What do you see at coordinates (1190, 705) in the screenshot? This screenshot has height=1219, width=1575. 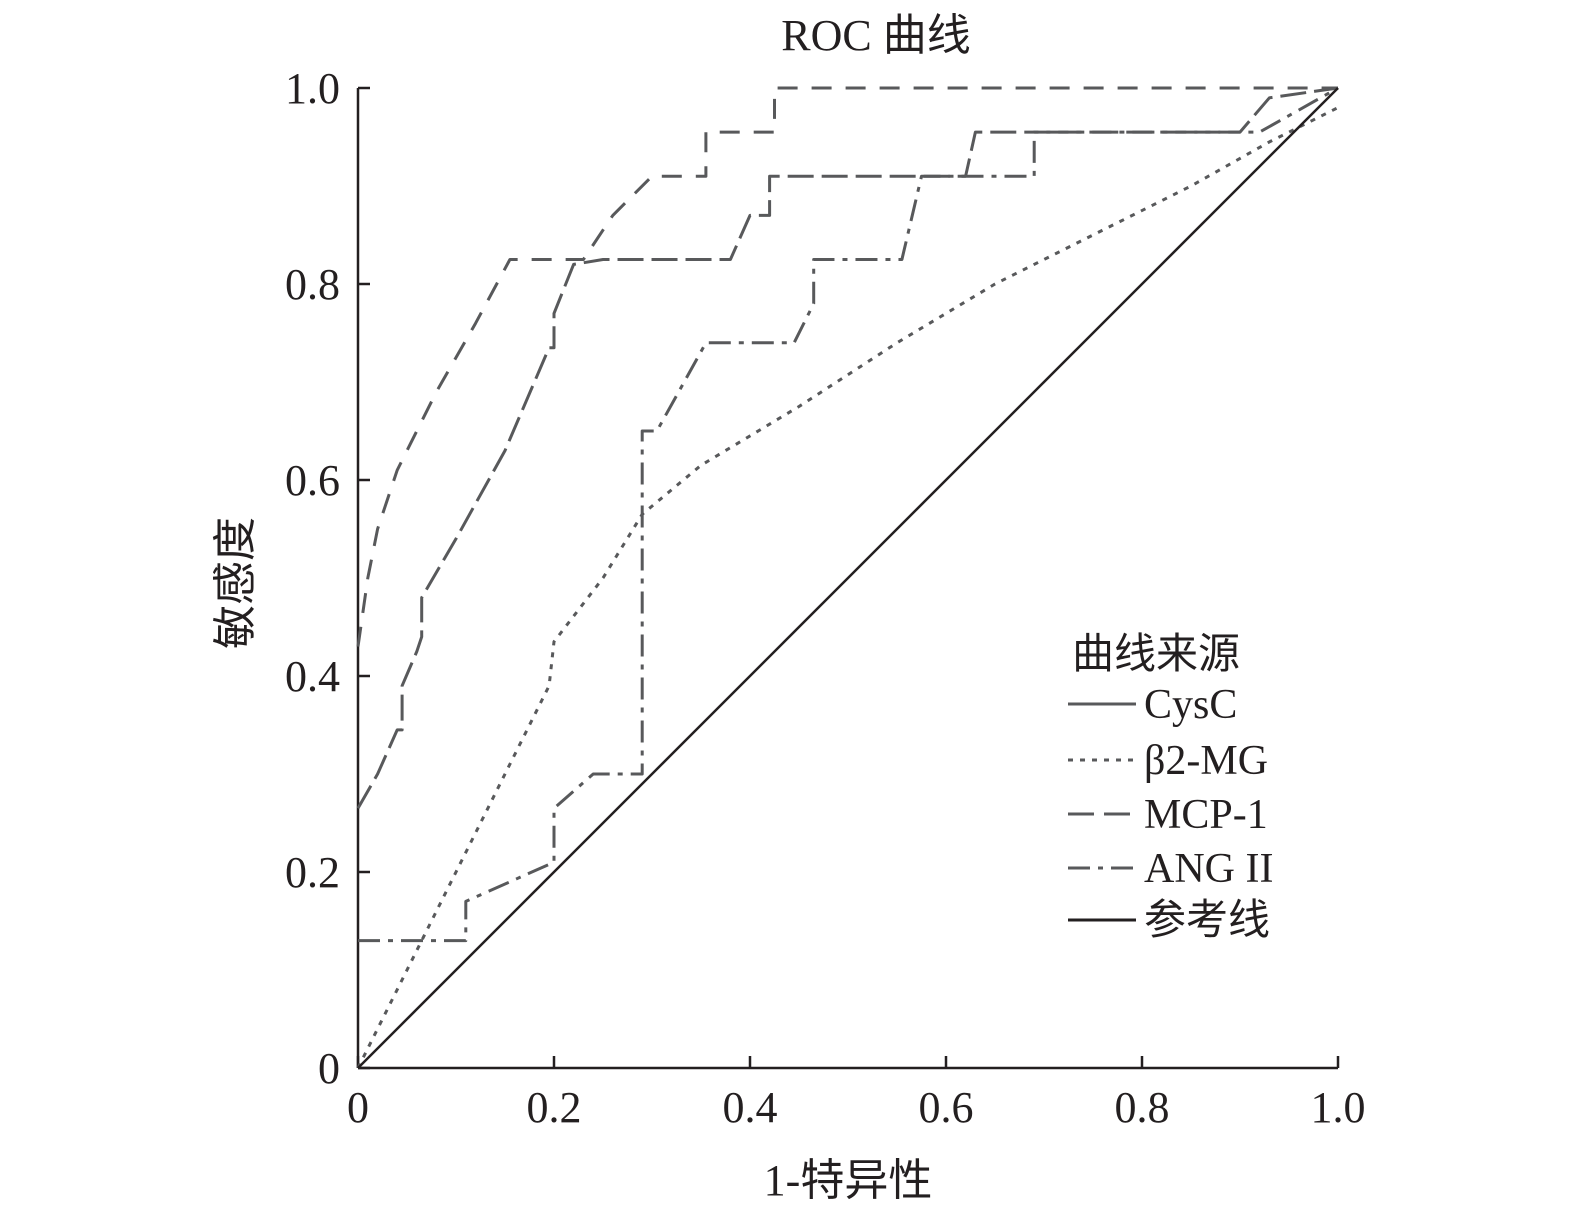 I see `legend-label: CysC` at bounding box center [1190, 705].